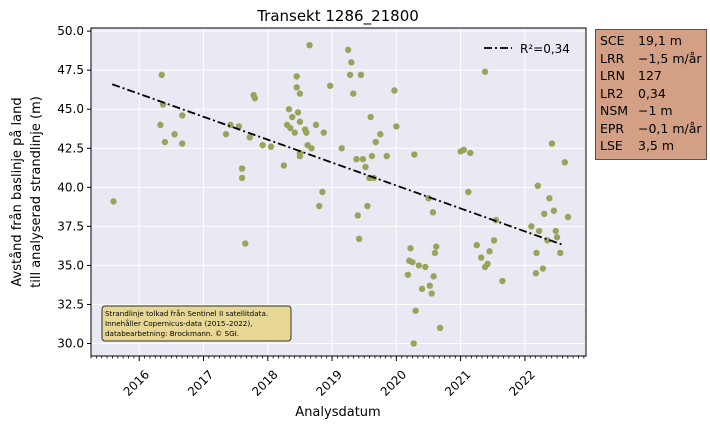 The image size is (710, 431). What do you see at coordinates (521, 382) in the screenshot?
I see `x-tick-label: 2022` at bounding box center [521, 382].